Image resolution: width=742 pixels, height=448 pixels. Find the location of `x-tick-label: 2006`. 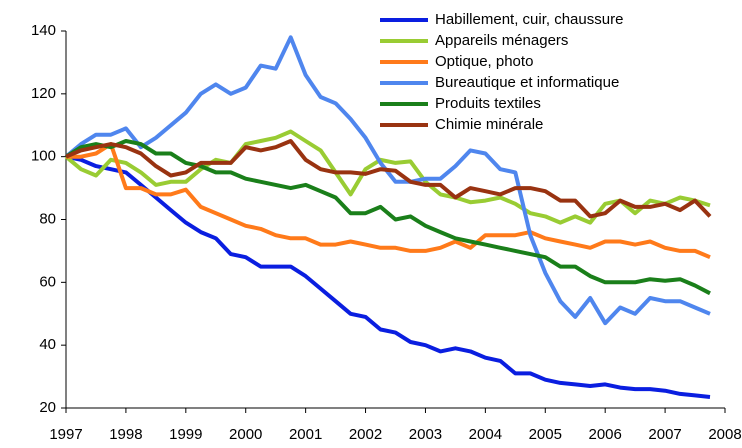

x-tick-label: 2006 is located at coordinates (604, 434).